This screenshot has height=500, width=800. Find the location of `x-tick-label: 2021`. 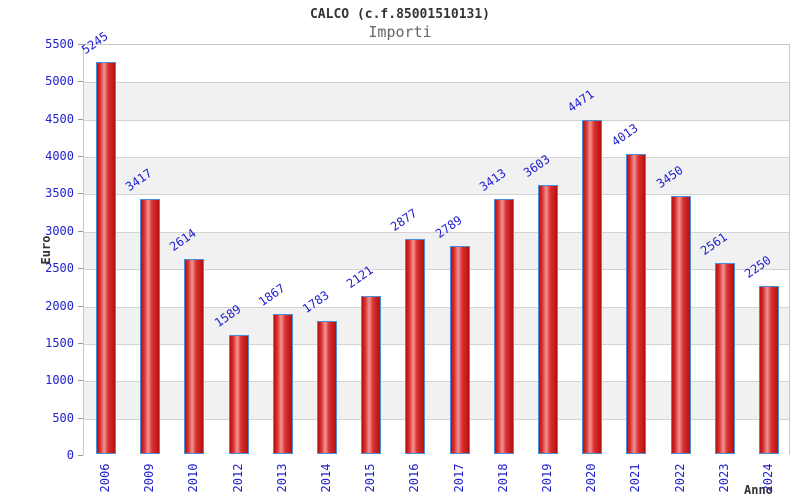

x-tick-label: 2021 is located at coordinates (635, 478).